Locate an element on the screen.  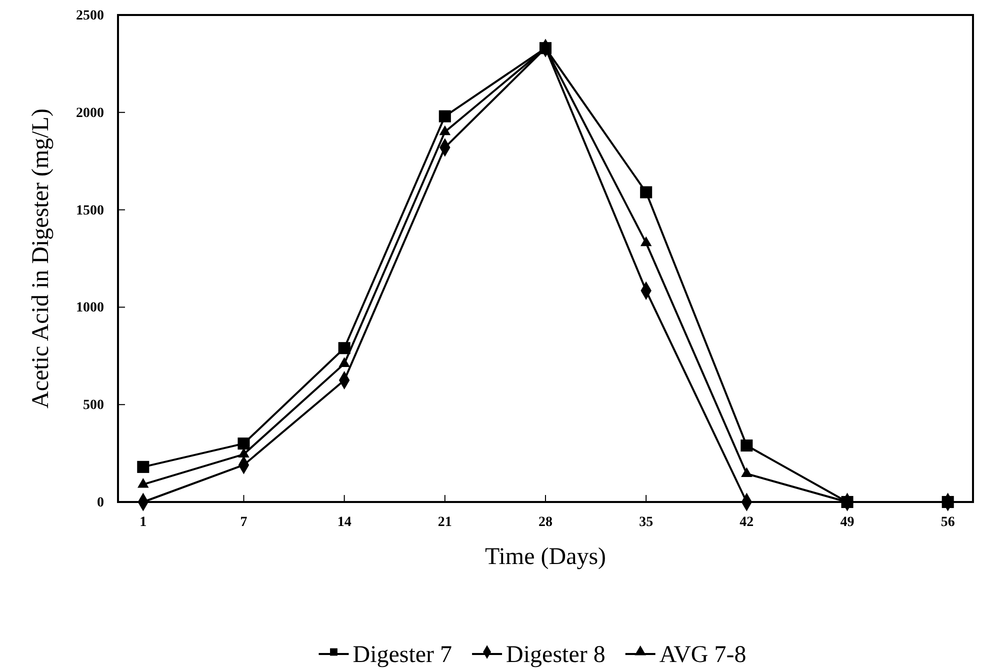
y-tick-label: 500 is located at coordinates (93, 406).